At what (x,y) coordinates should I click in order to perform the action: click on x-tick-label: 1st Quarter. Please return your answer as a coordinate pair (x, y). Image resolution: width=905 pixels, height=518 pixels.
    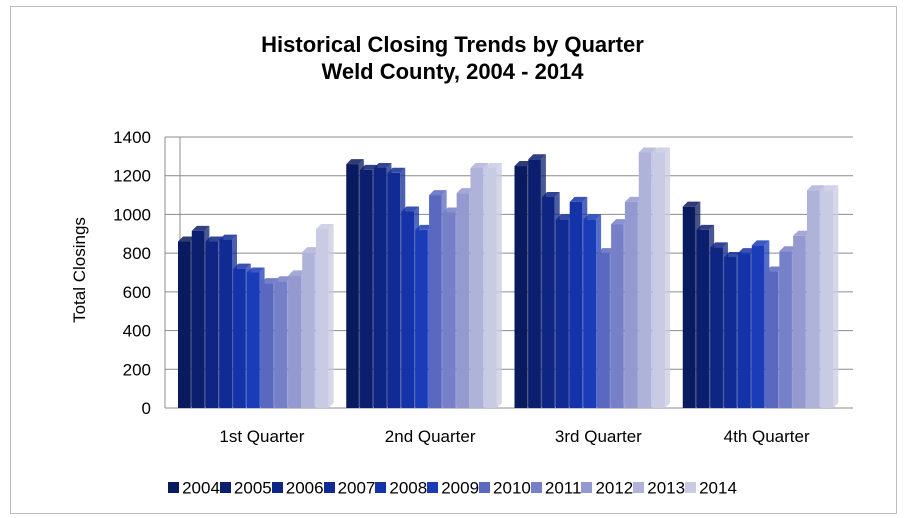
    Looking at the image, I should click on (261, 436).